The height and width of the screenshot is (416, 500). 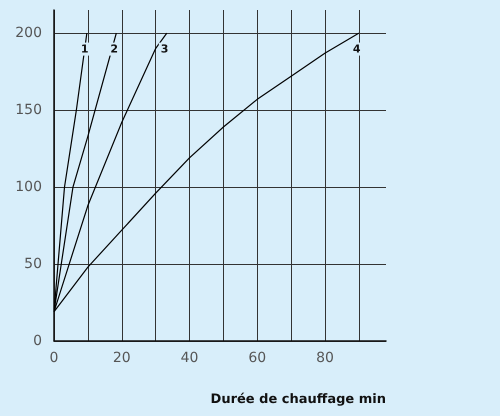 I want to click on series-label: 3, so click(x=164, y=49).